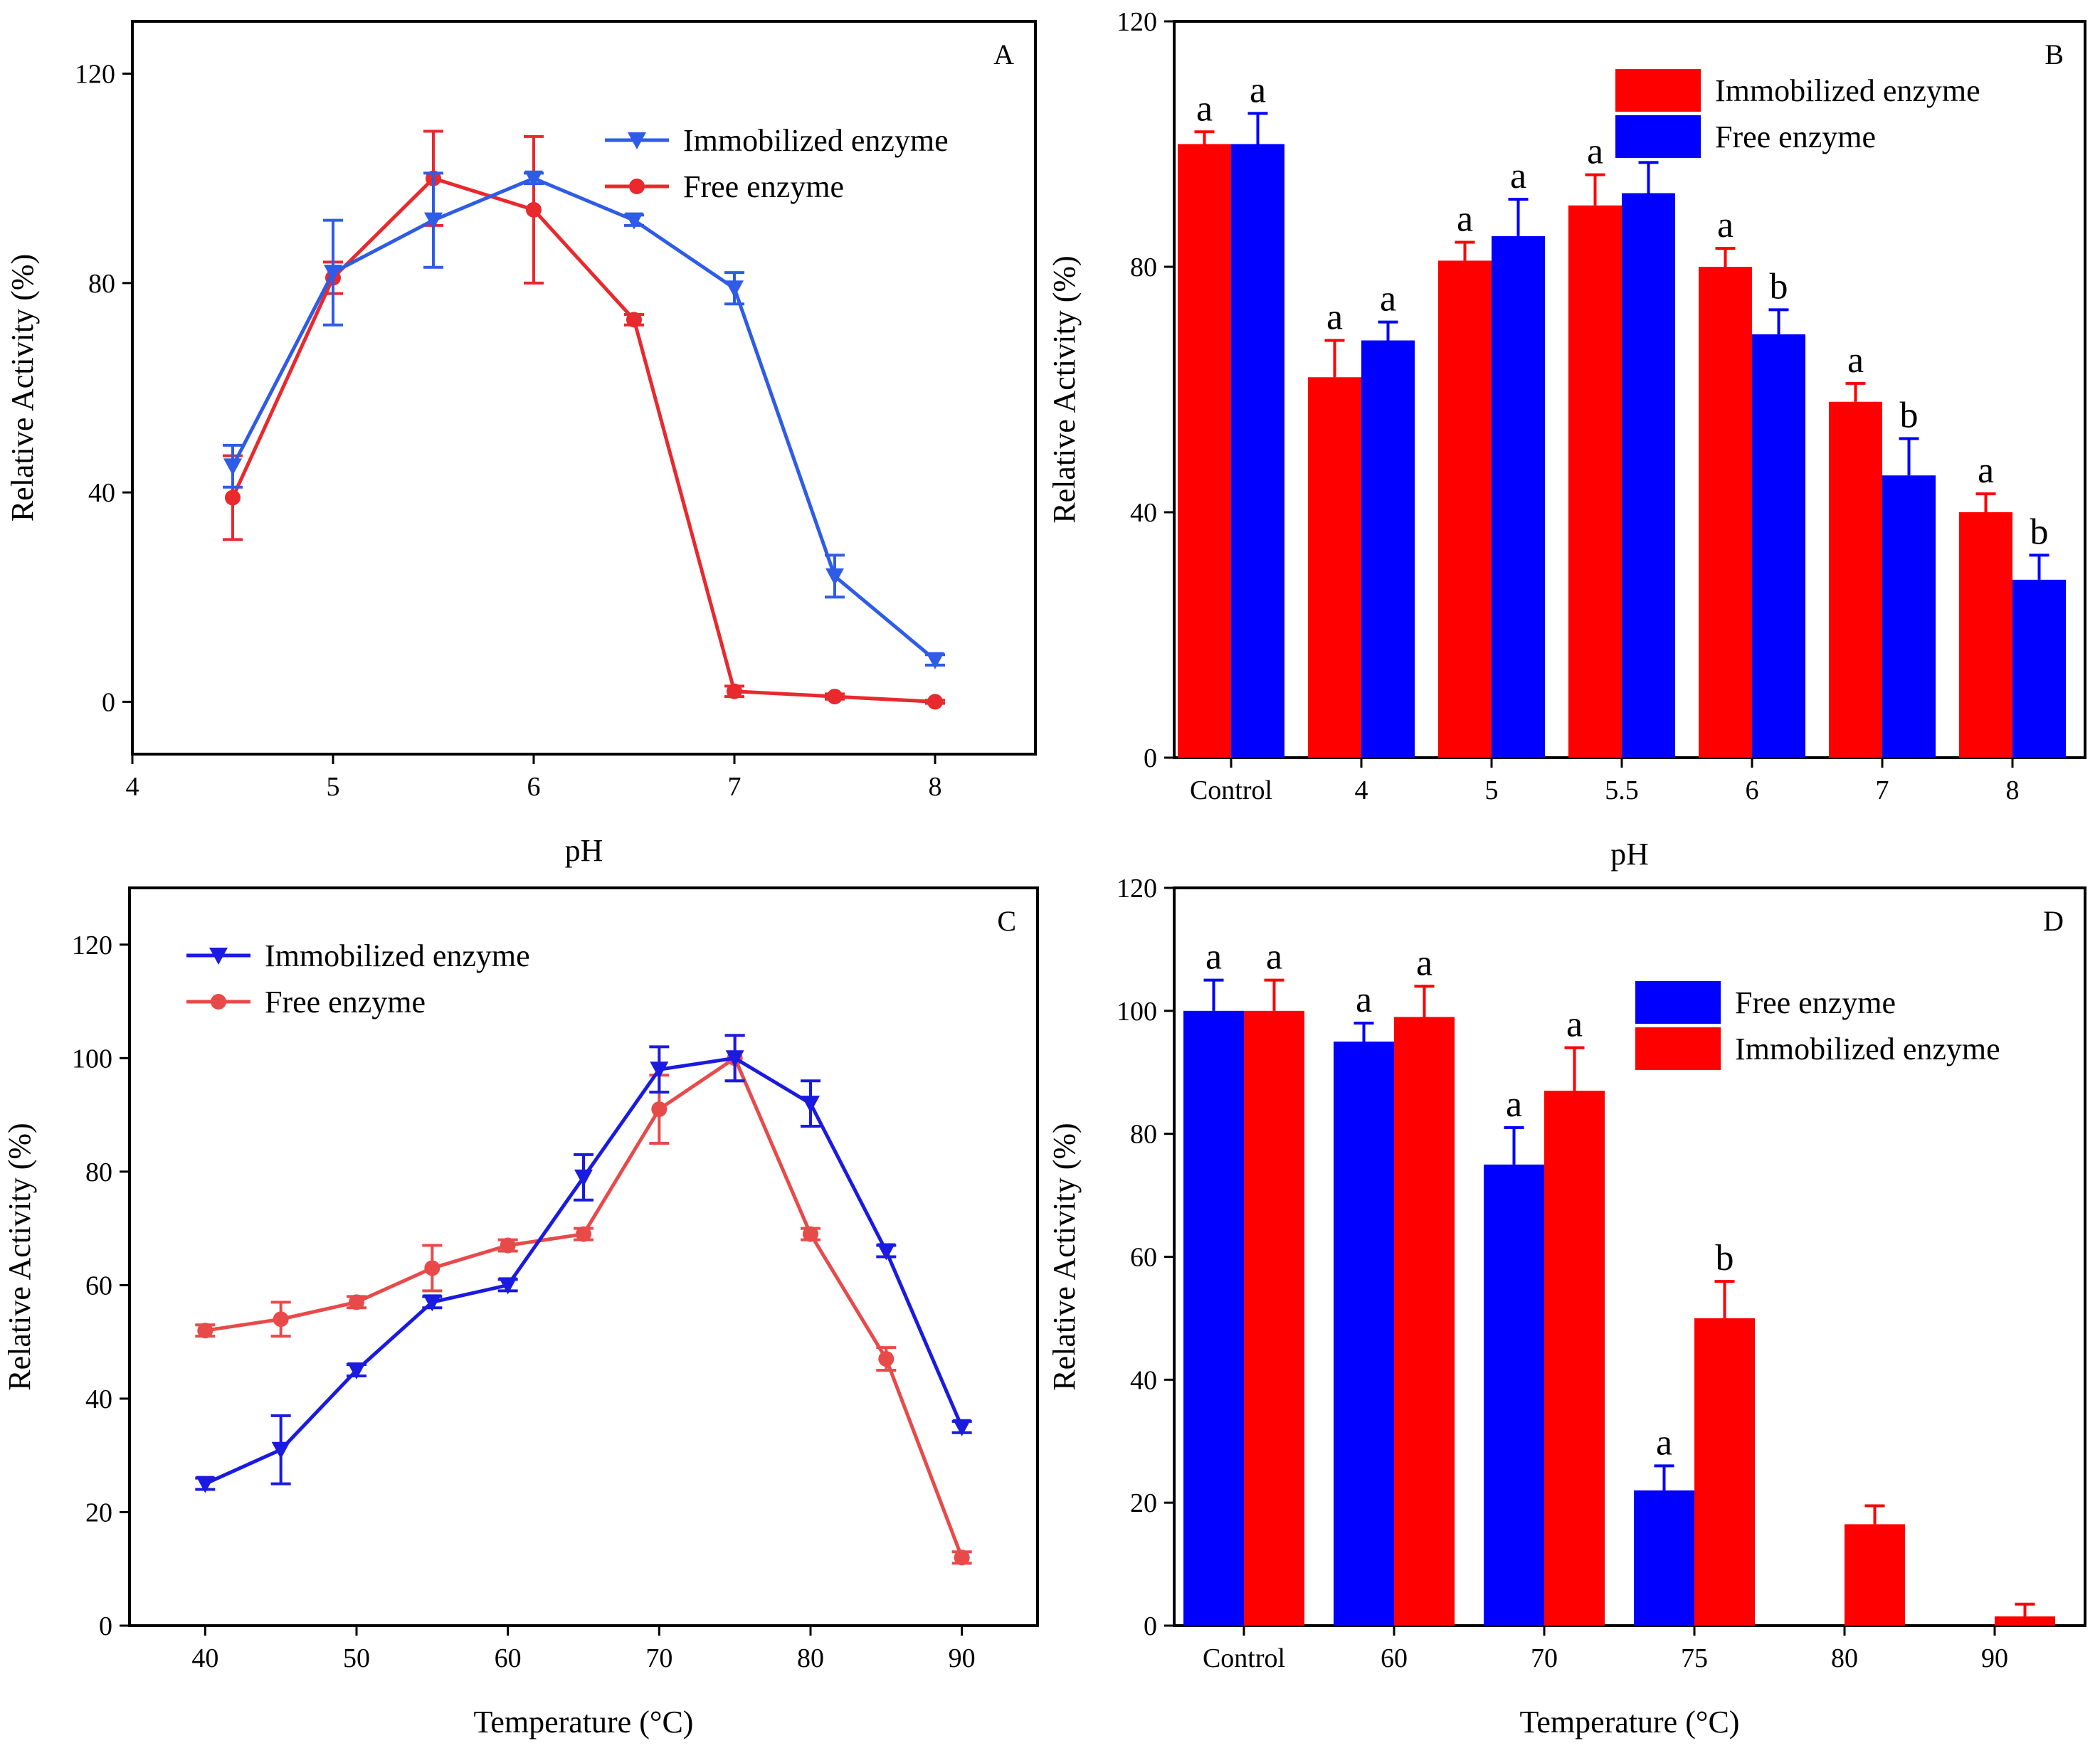 Image resolution: width=2100 pixels, height=1753 pixels. I want to click on y-tick-label: 40, so click(1143, 513).